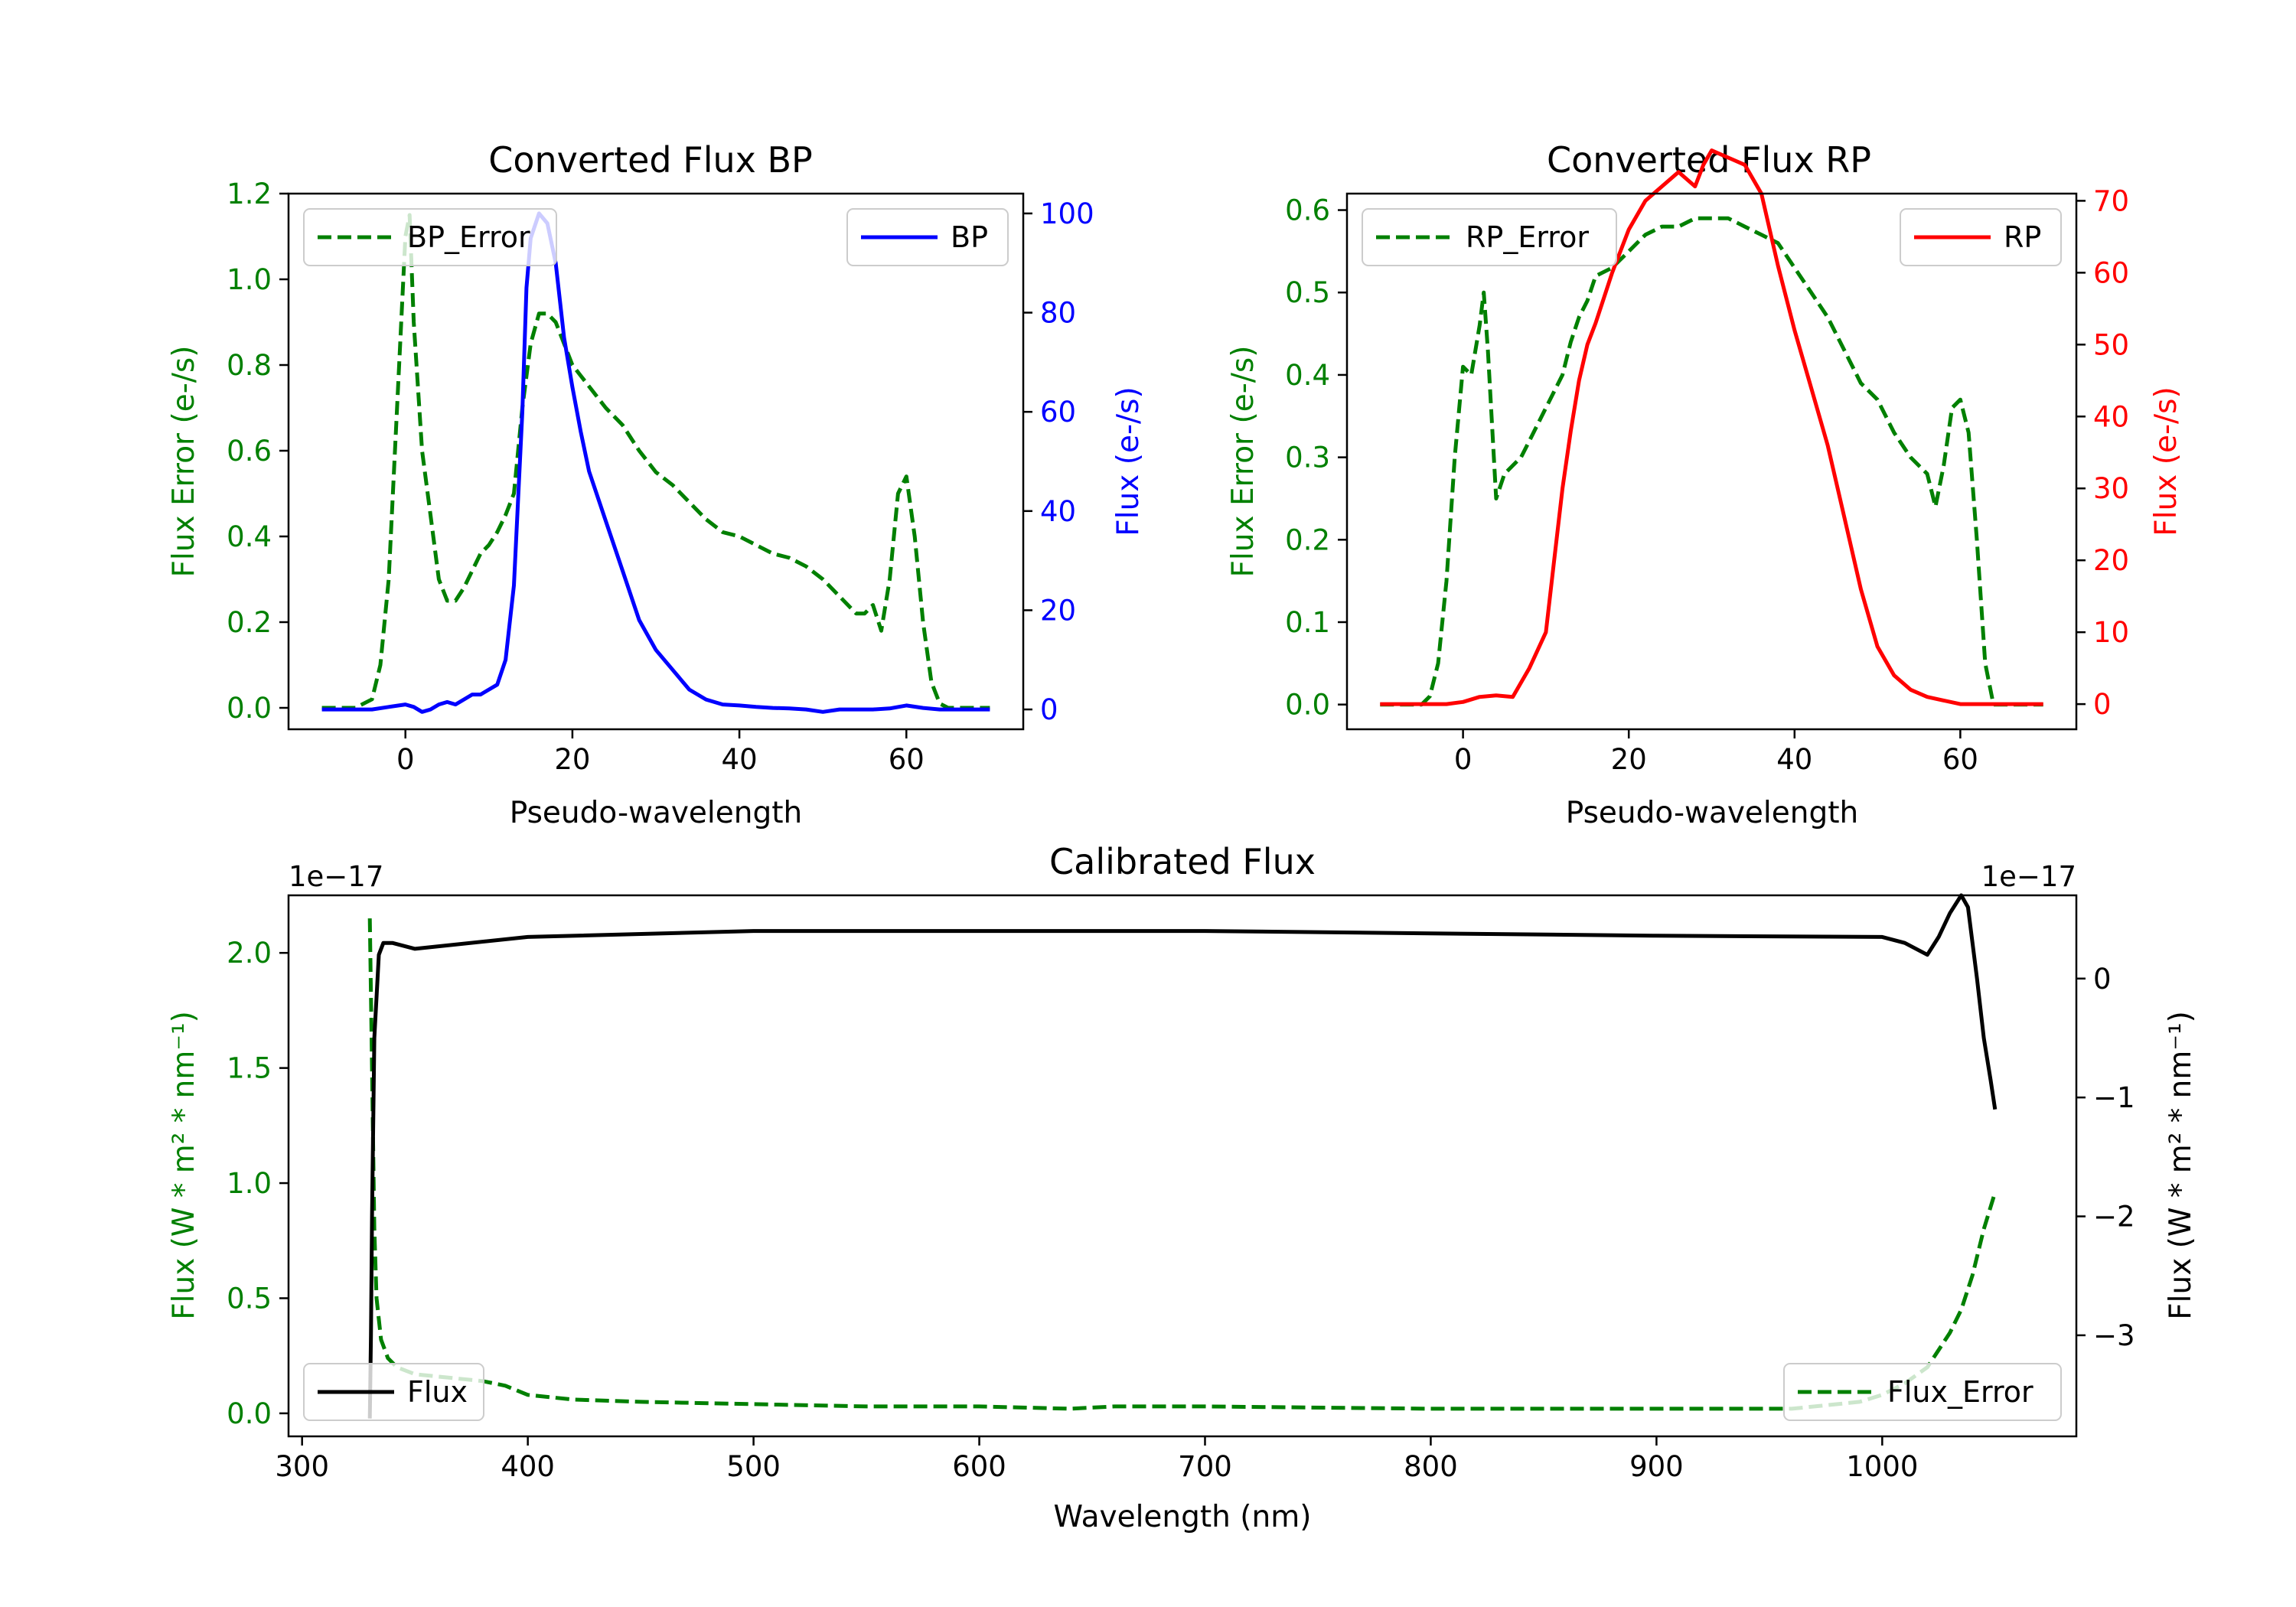 The height and width of the screenshot is (1607, 2296). I want to click on chart-cal-legend-right-box, so click(1922, 1392).